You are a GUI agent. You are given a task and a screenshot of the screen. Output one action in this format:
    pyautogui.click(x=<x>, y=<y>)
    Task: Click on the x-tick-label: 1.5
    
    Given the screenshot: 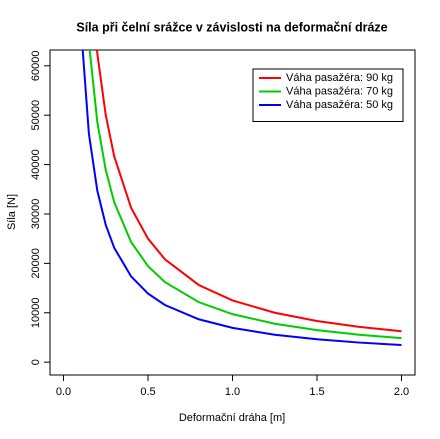 What is the action you would take?
    pyautogui.click(x=316, y=392)
    